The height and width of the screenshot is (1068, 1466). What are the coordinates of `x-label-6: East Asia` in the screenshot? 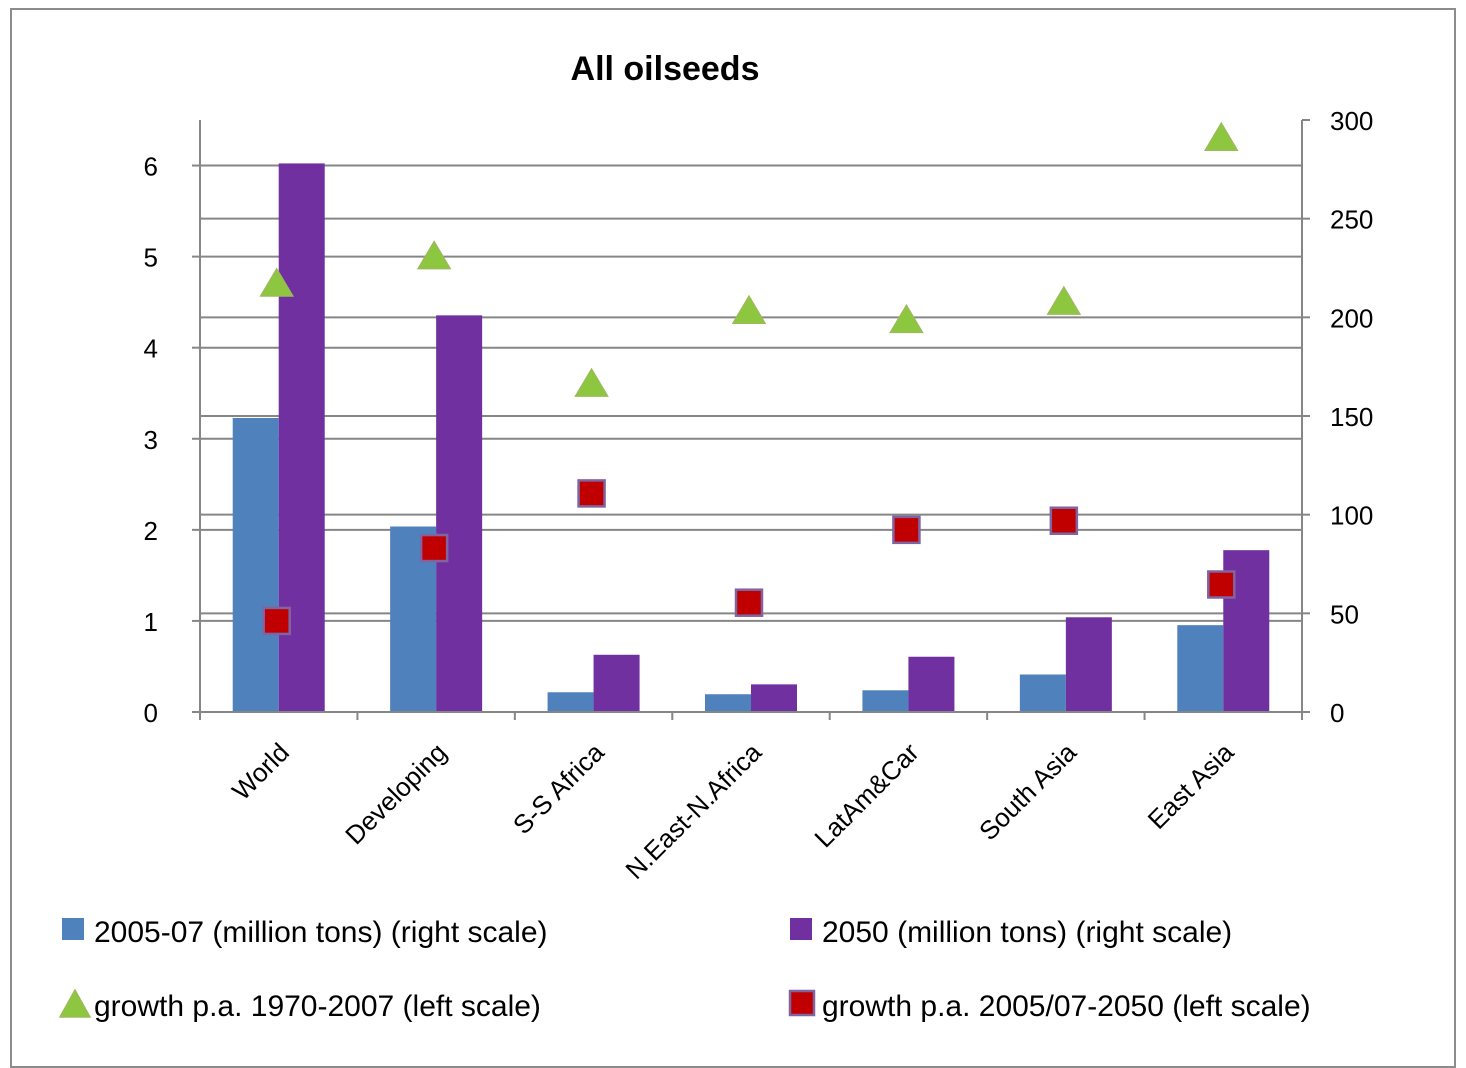 It's located at (1191, 786).